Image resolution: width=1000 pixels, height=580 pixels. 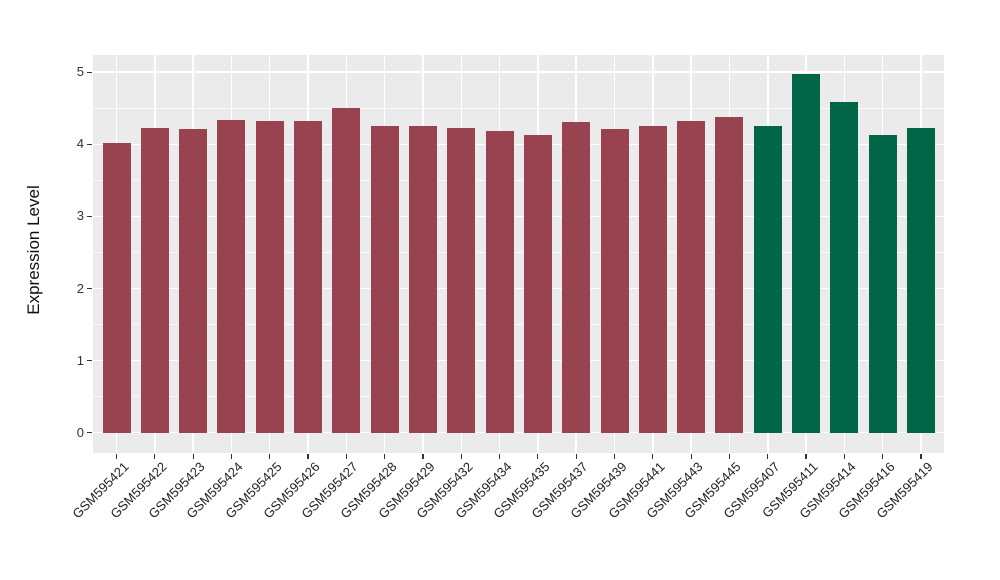 I want to click on x-tick-mark-GSM595424, so click(x=231, y=456).